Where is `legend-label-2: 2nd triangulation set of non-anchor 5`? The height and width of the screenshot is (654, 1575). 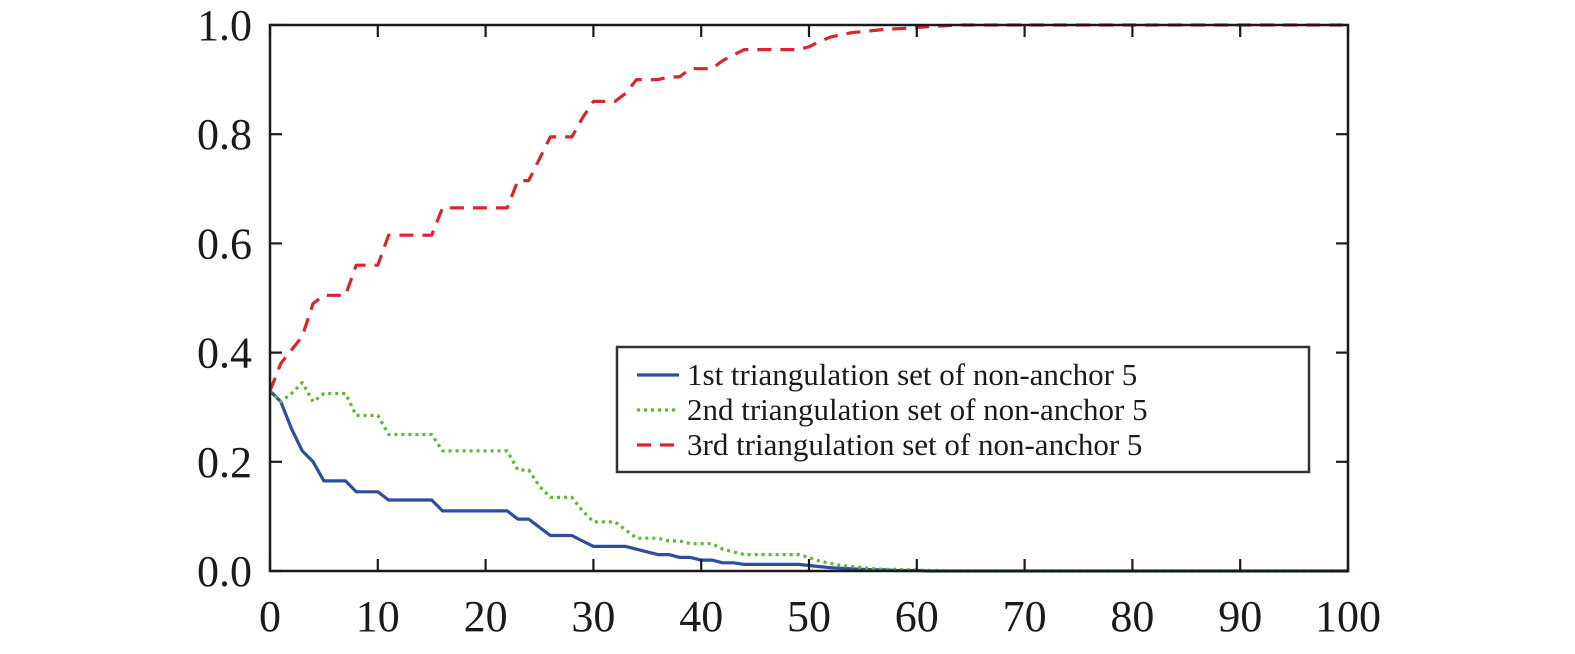
legend-label-2: 2nd triangulation set of non-anchor 5 is located at coordinates (917, 409).